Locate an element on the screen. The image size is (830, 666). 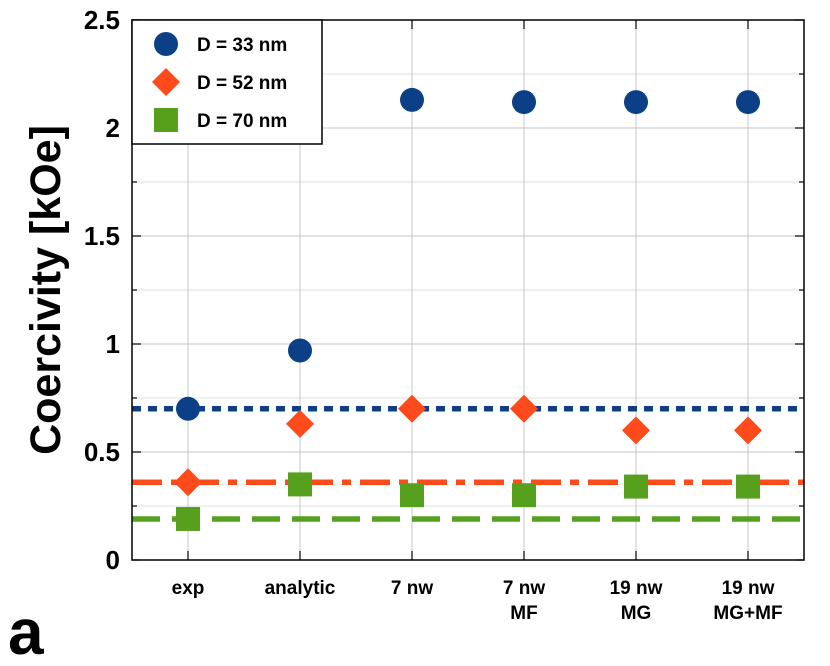
y-tick-label: 1.5 is located at coordinates (102, 236).